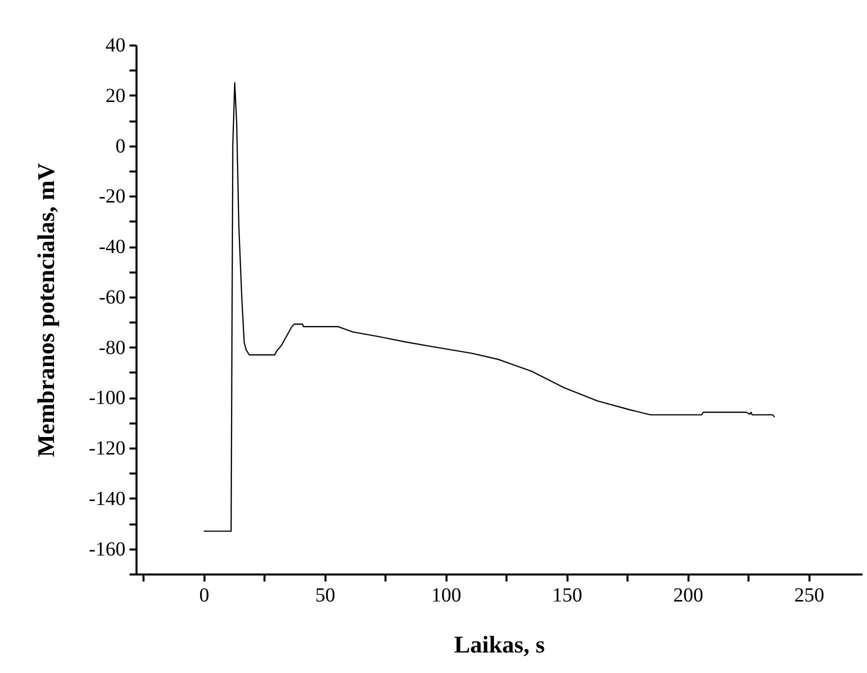  Describe the element at coordinates (446, 595) in the screenshot. I see `x-tick-label: 100` at that location.